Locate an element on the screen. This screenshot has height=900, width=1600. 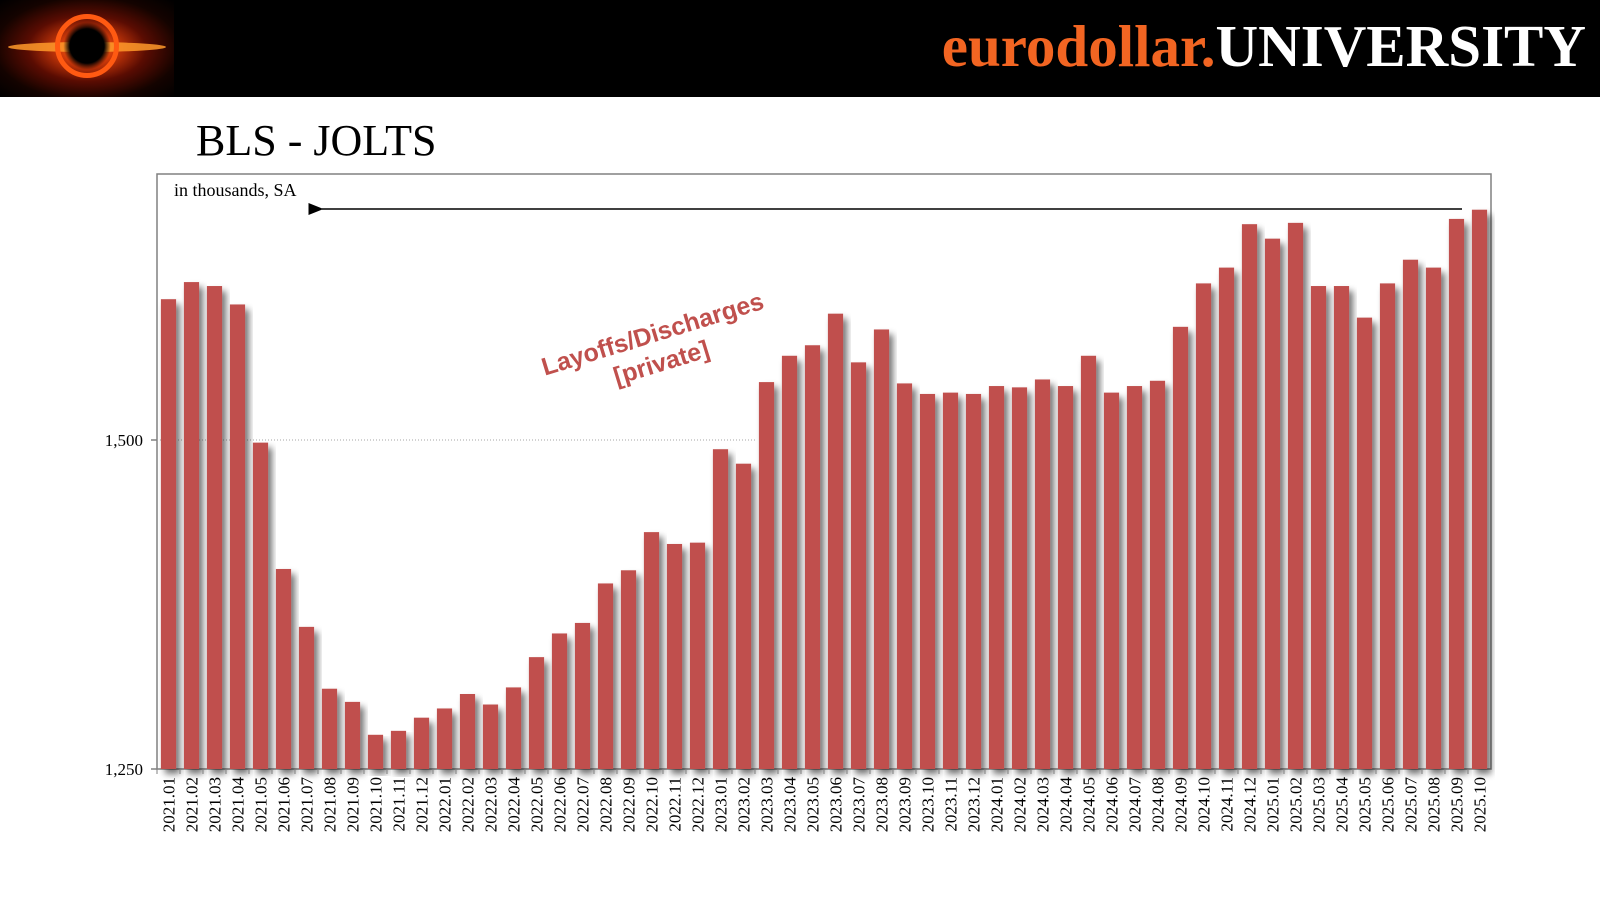
bar-2025.07 is located at coordinates (1410, 514).